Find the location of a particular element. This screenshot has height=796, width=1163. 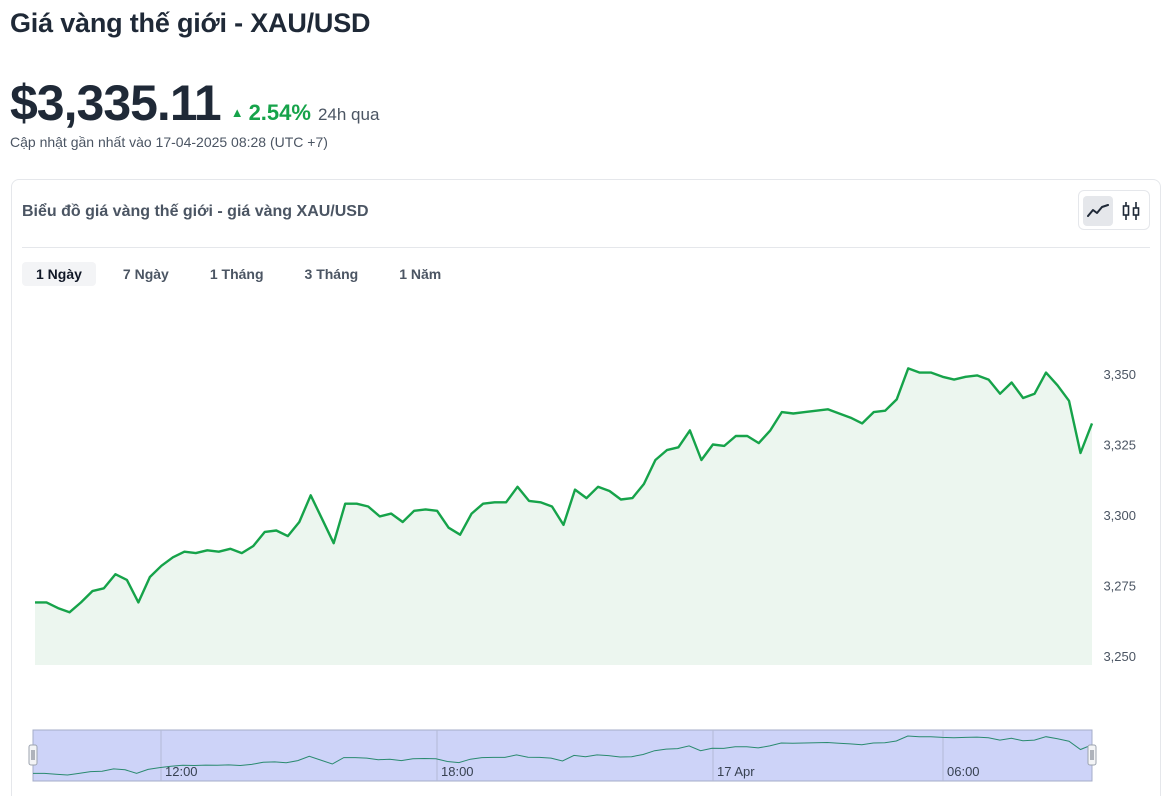

page-title: Giá vàng thế giới - XAU/USD is located at coordinates (190, 23).